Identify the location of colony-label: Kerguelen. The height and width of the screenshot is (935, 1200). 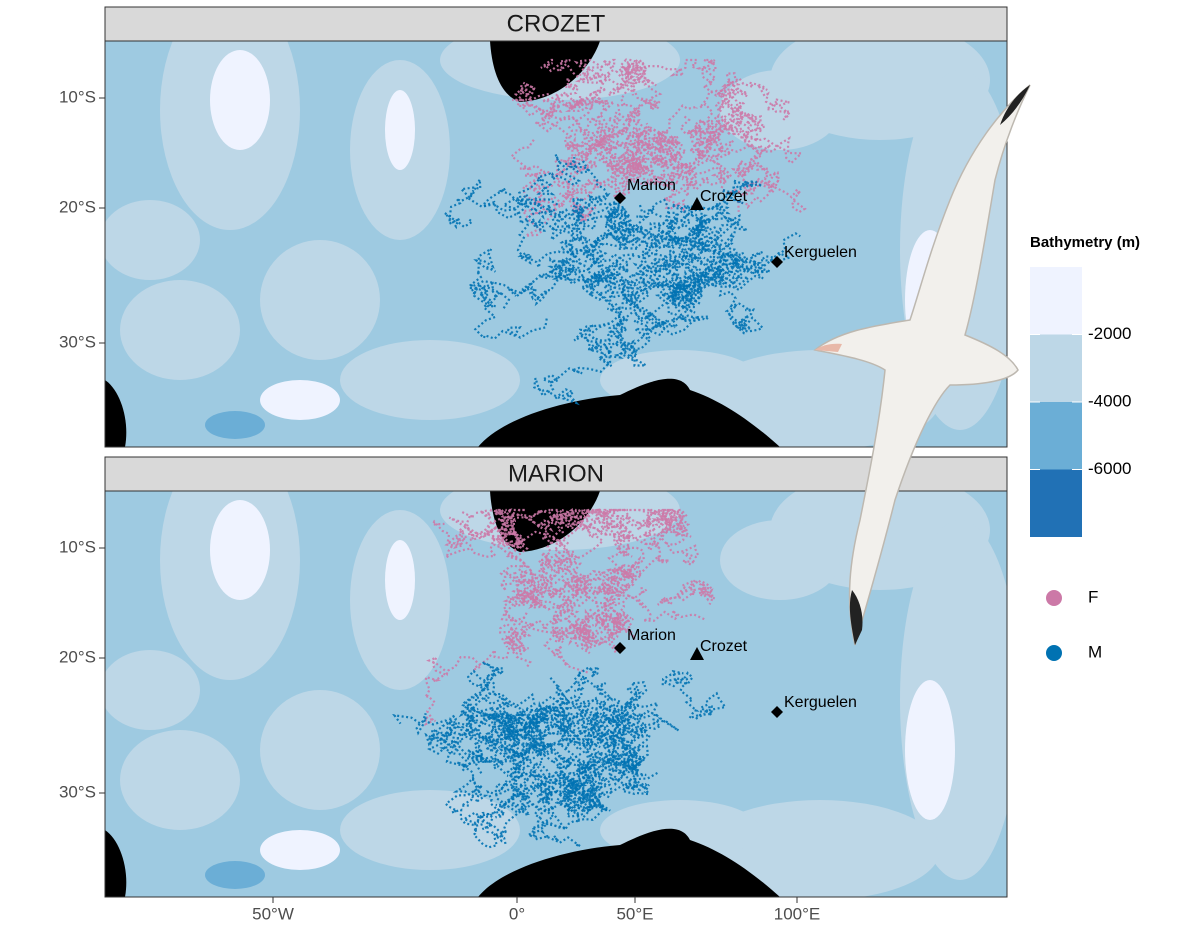
(820, 252).